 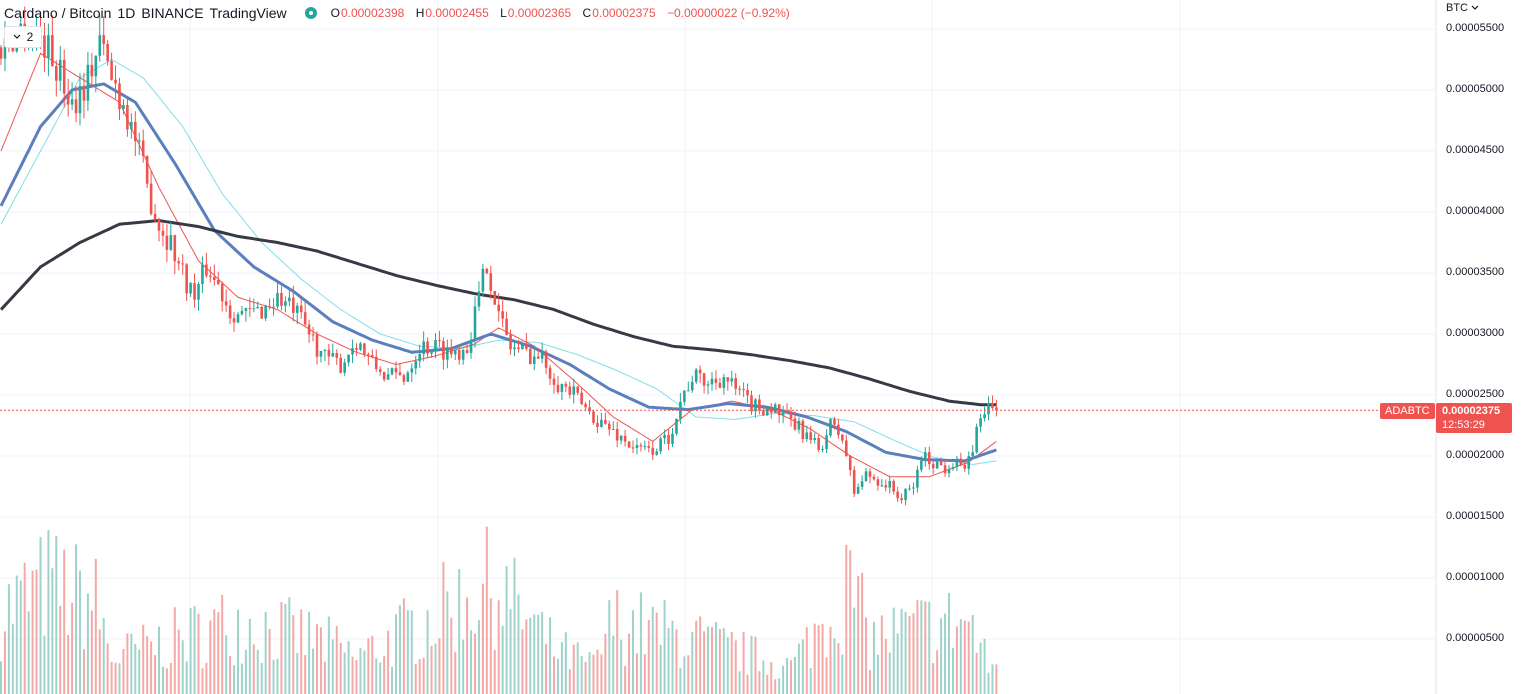 I want to click on symbol-title: Cardano / Bitcoin, so click(x=58, y=13).